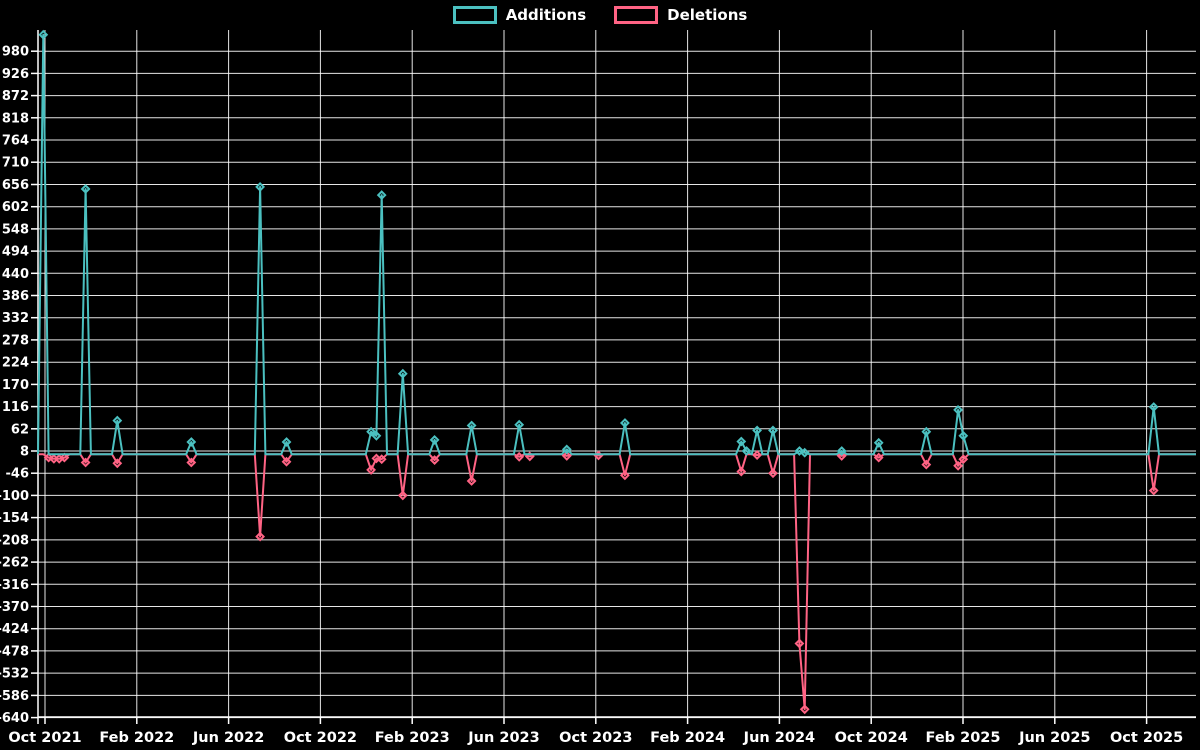 This screenshot has height=750, width=1200. What do you see at coordinates (14, 496) in the screenshot?
I see `svg-text: -100` at bounding box center [14, 496].